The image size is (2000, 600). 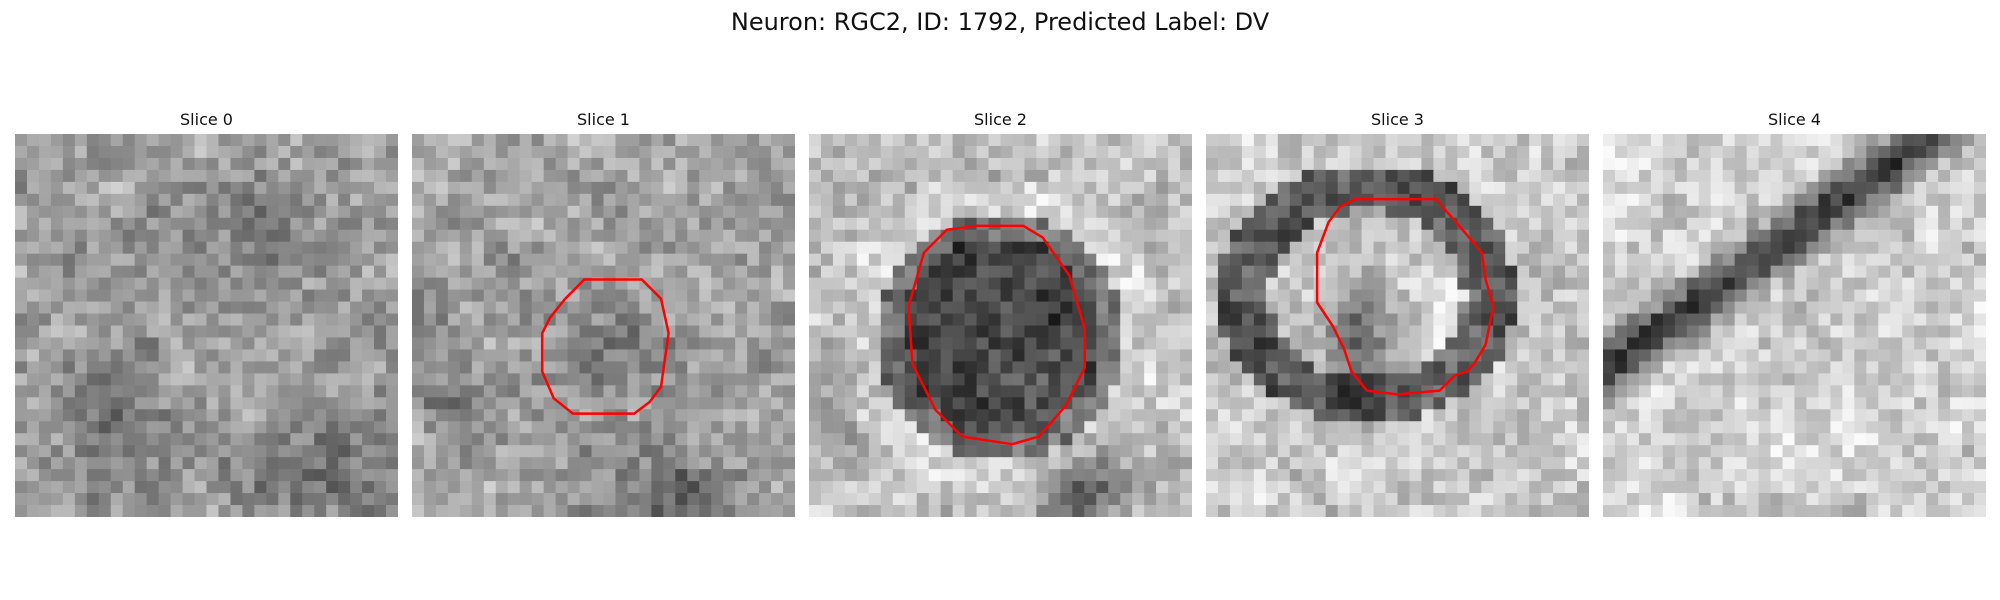 I want to click on slice-0-title: Slice 0, so click(x=206, y=119).